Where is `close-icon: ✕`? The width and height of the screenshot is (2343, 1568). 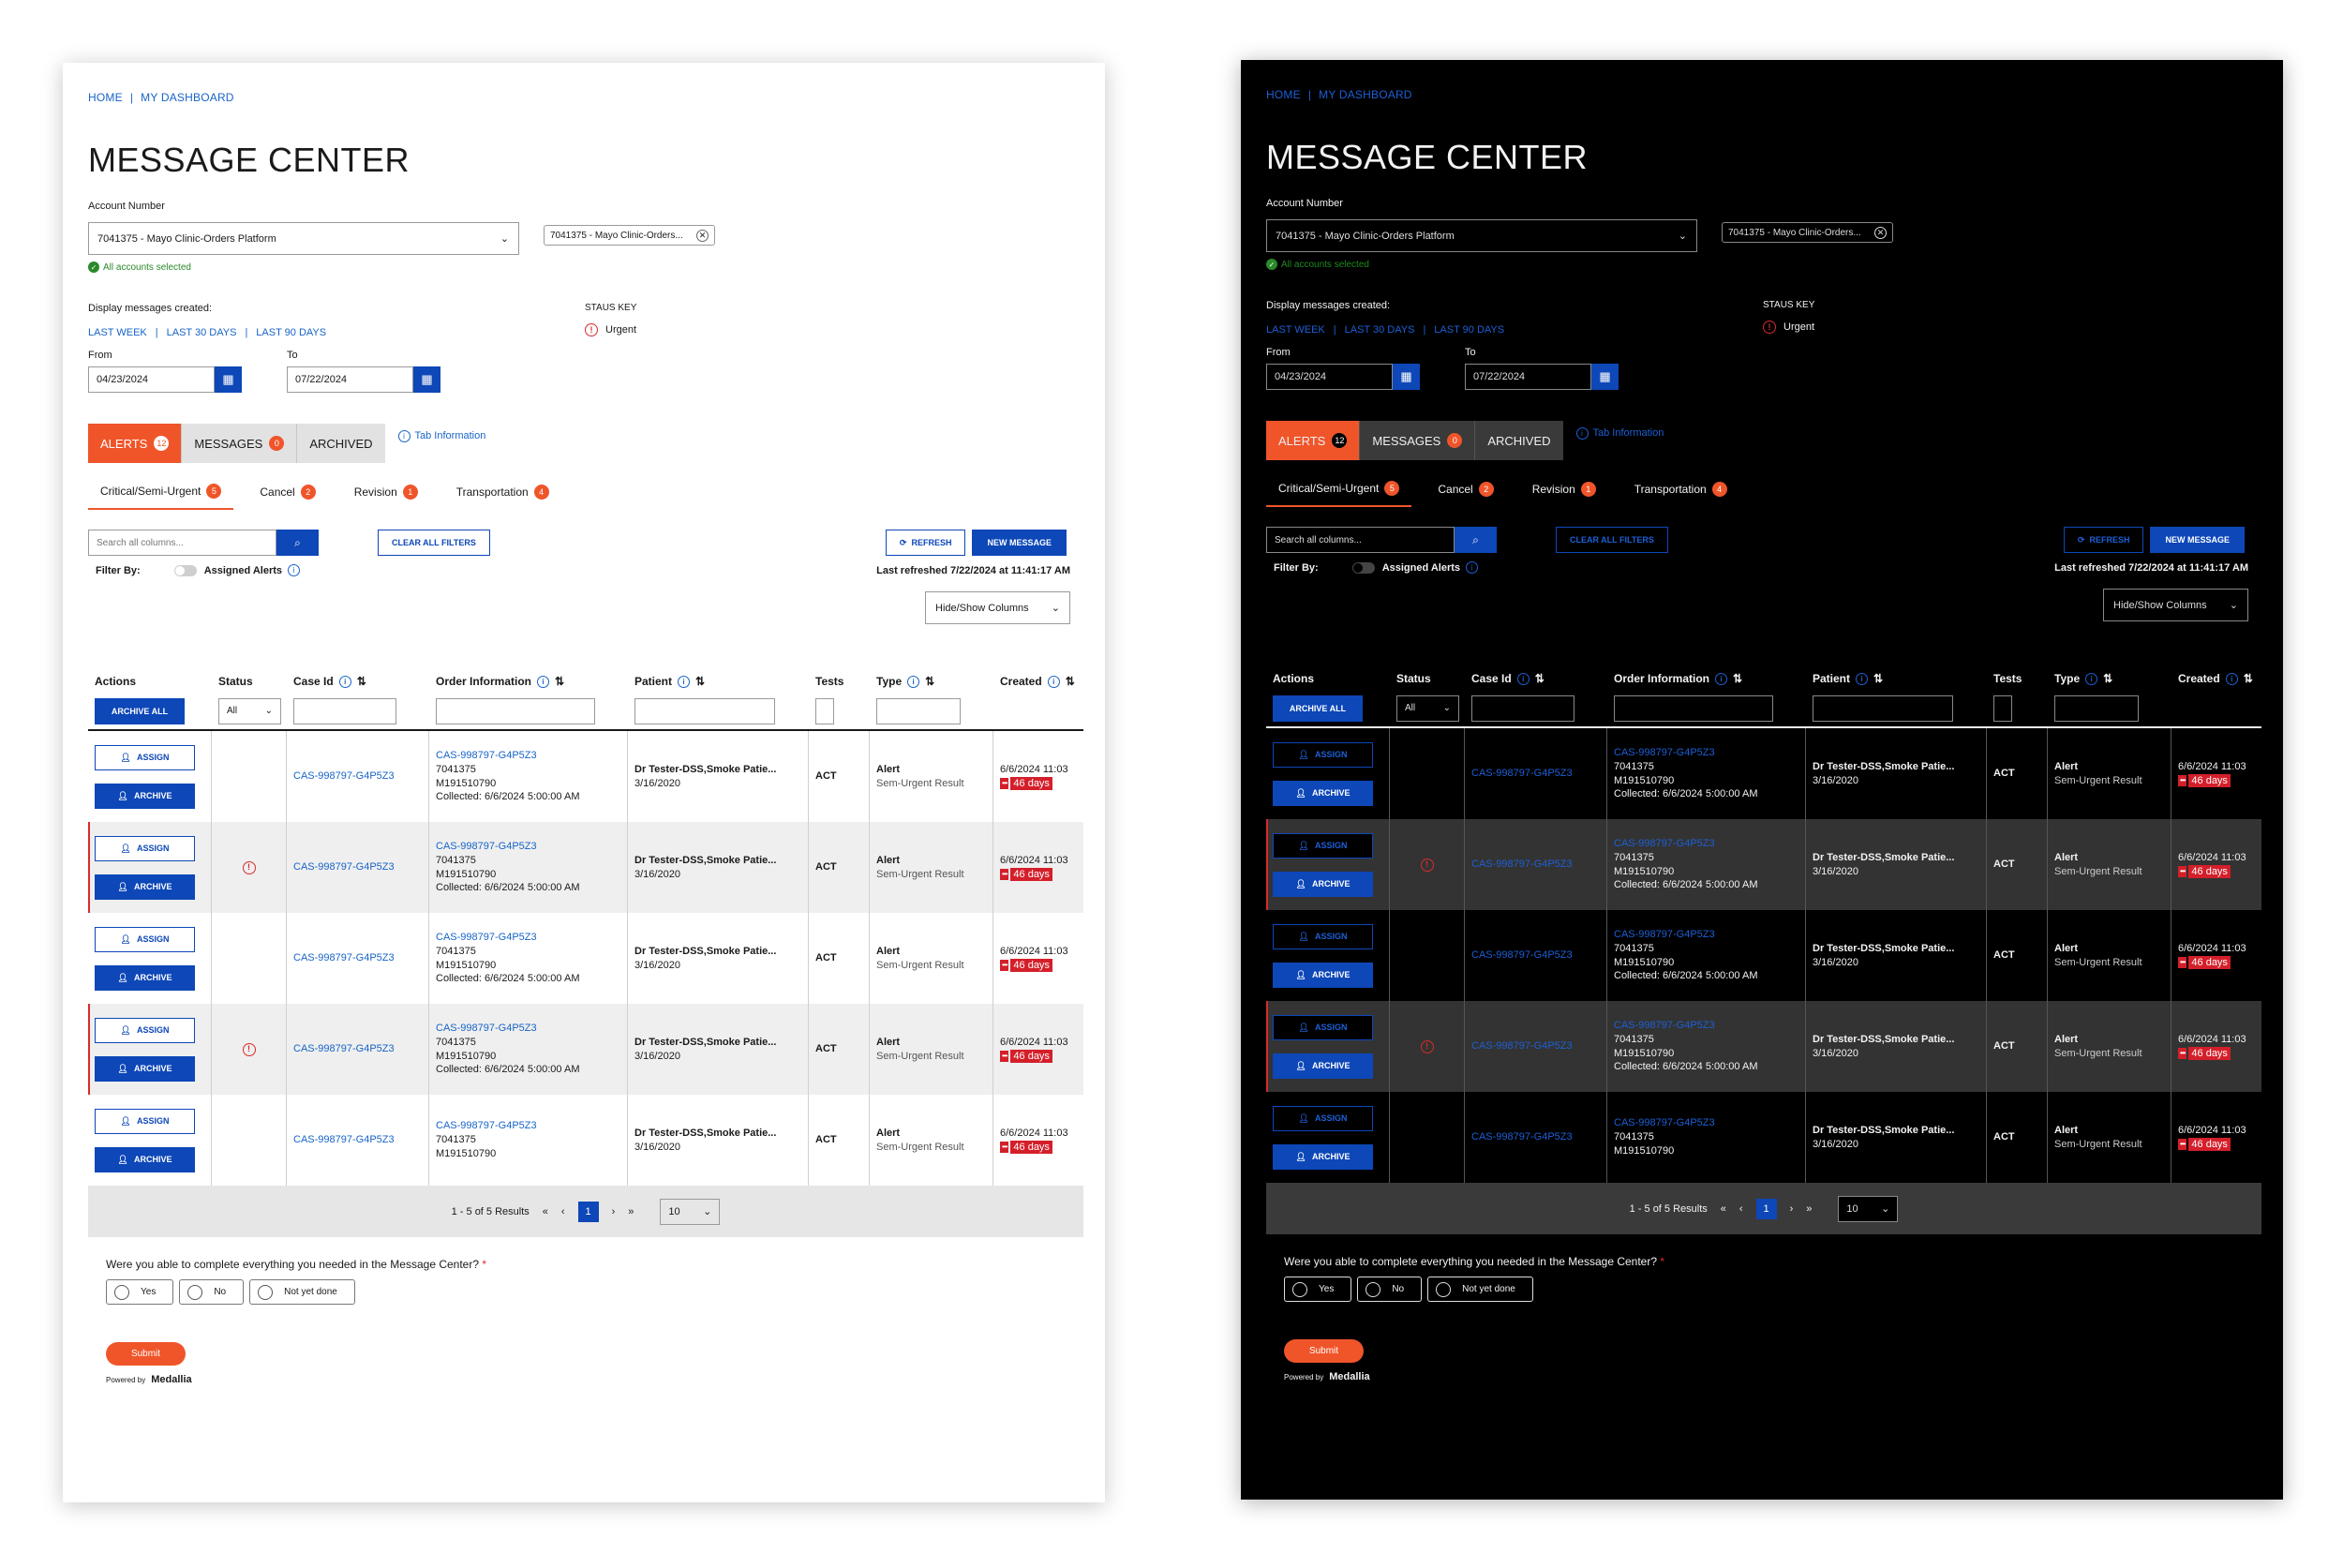 close-icon: ✕ is located at coordinates (1880, 233).